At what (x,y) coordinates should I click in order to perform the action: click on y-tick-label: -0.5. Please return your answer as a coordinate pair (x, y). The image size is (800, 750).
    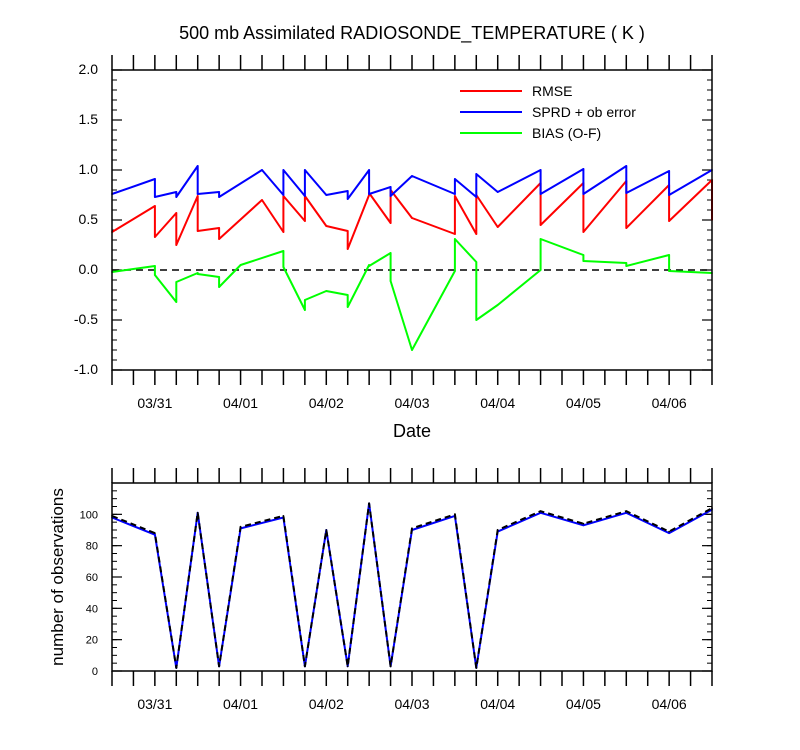
    Looking at the image, I should click on (86, 319).